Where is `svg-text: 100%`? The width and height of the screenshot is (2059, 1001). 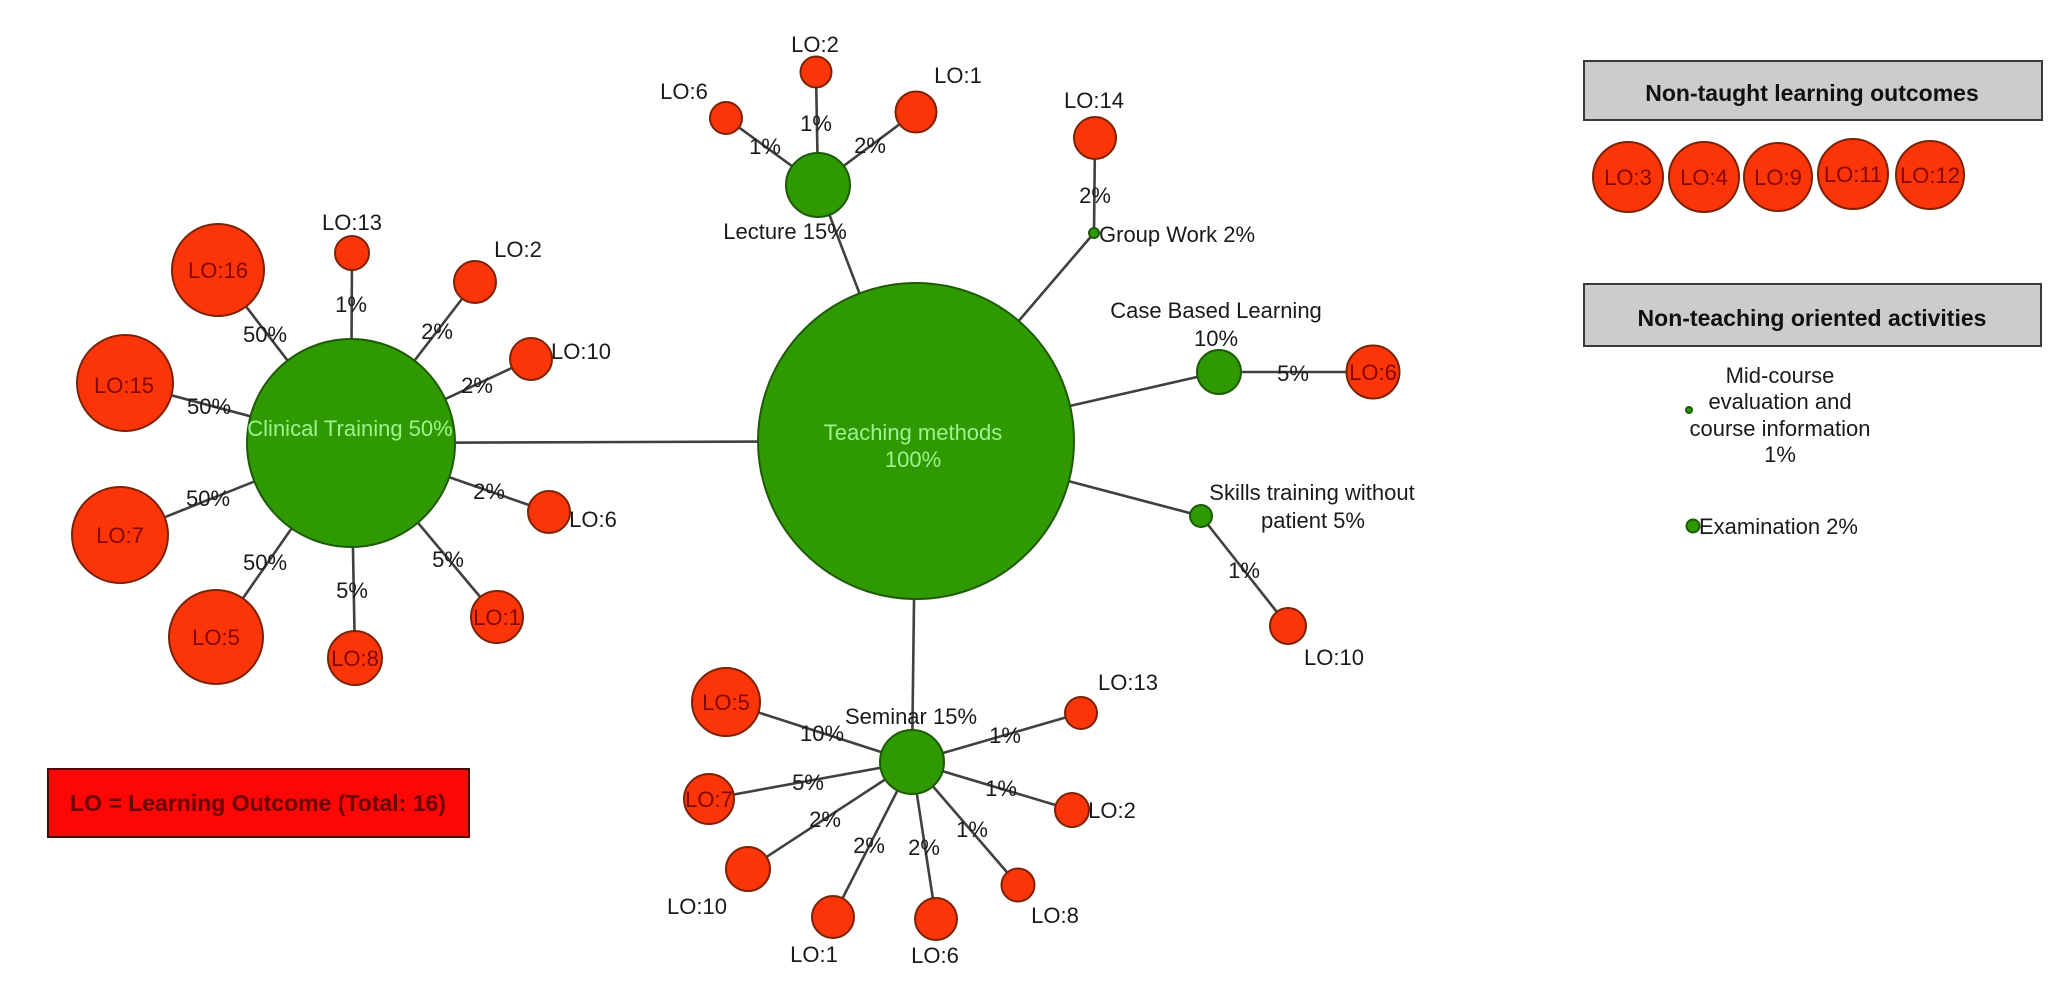 svg-text: 100% is located at coordinates (913, 459).